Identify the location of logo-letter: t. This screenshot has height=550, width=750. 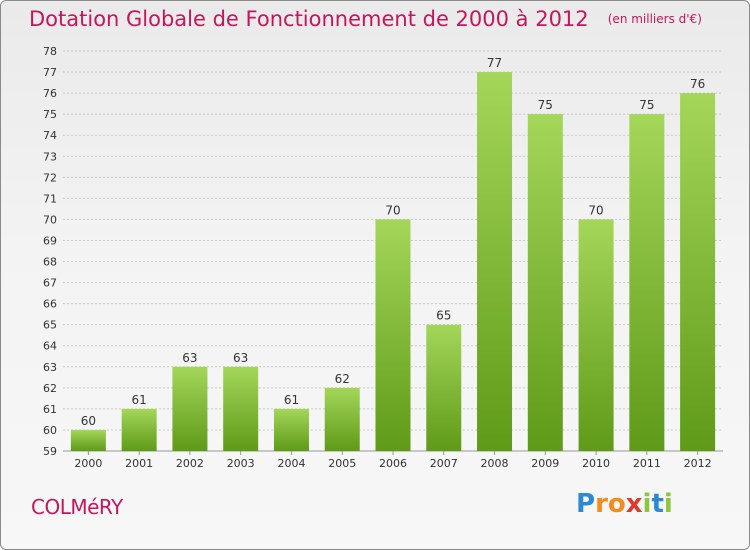
(657, 504).